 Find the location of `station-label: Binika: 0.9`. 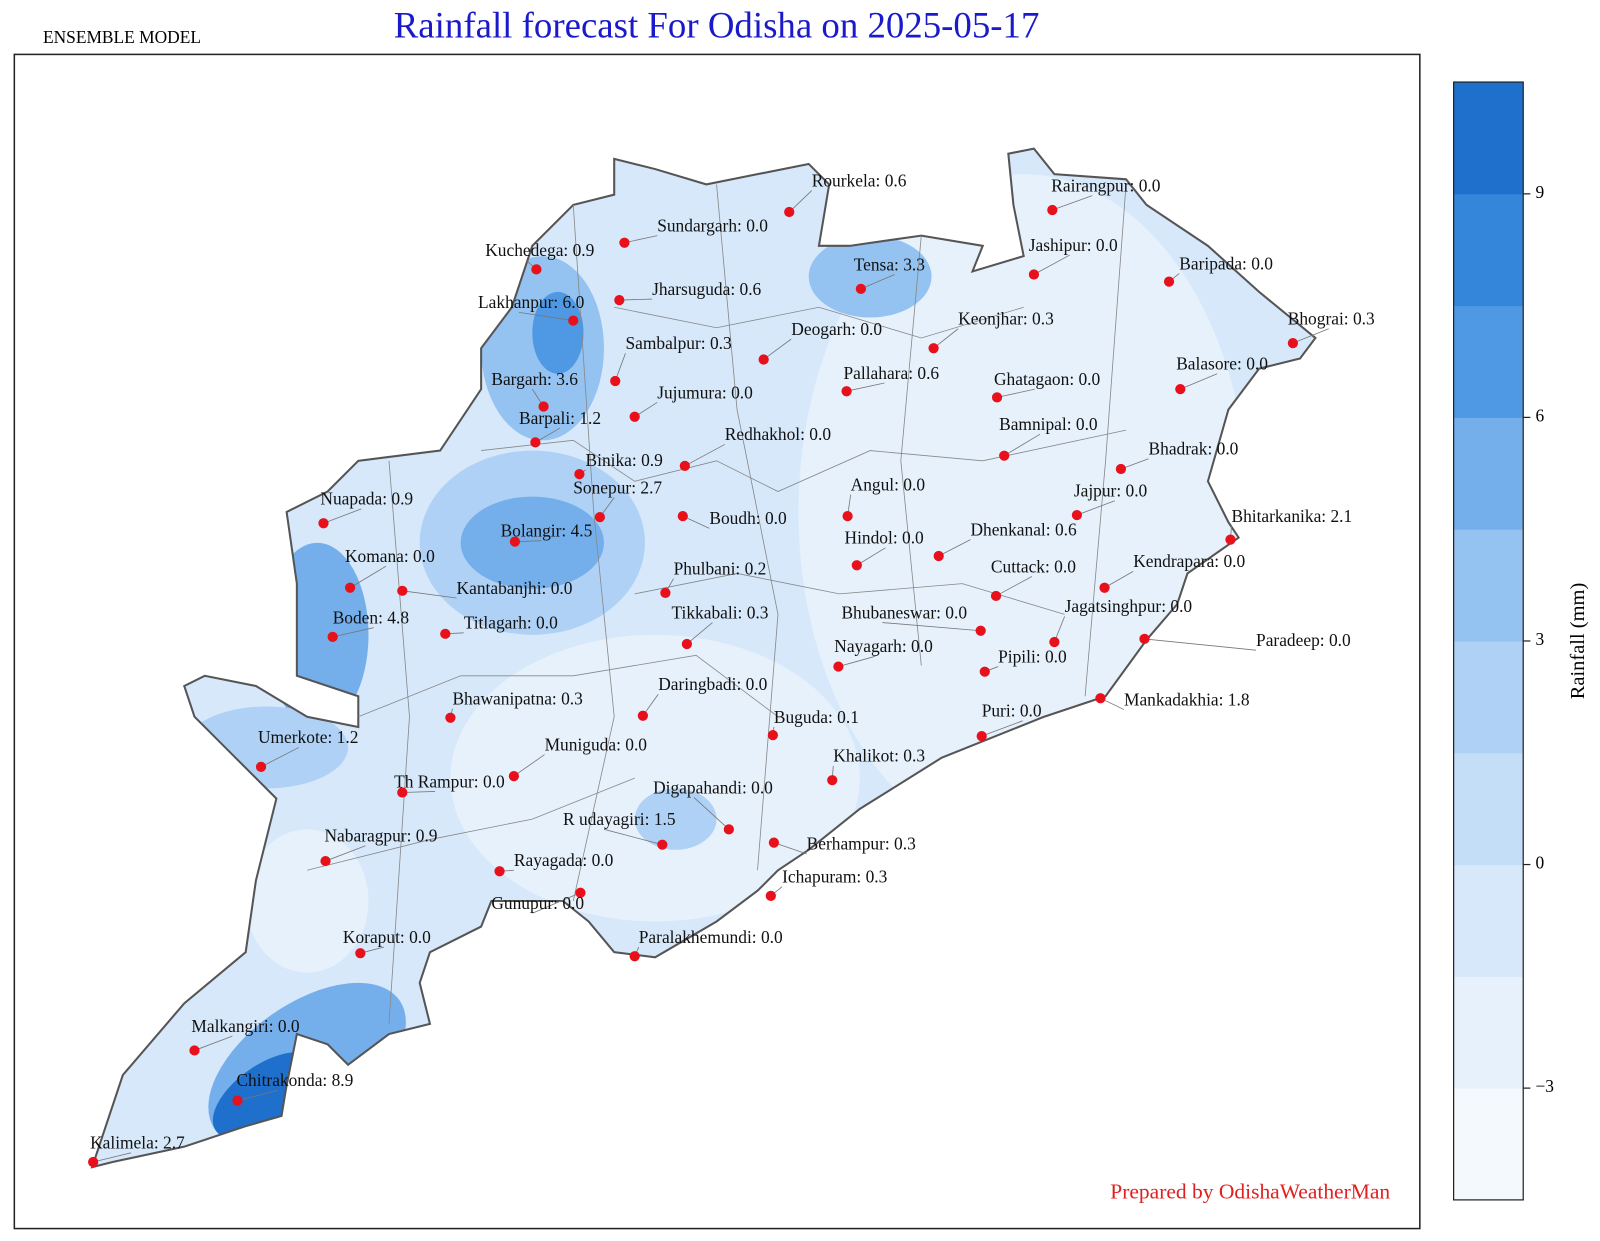

station-label: Binika: 0.9 is located at coordinates (624, 460).